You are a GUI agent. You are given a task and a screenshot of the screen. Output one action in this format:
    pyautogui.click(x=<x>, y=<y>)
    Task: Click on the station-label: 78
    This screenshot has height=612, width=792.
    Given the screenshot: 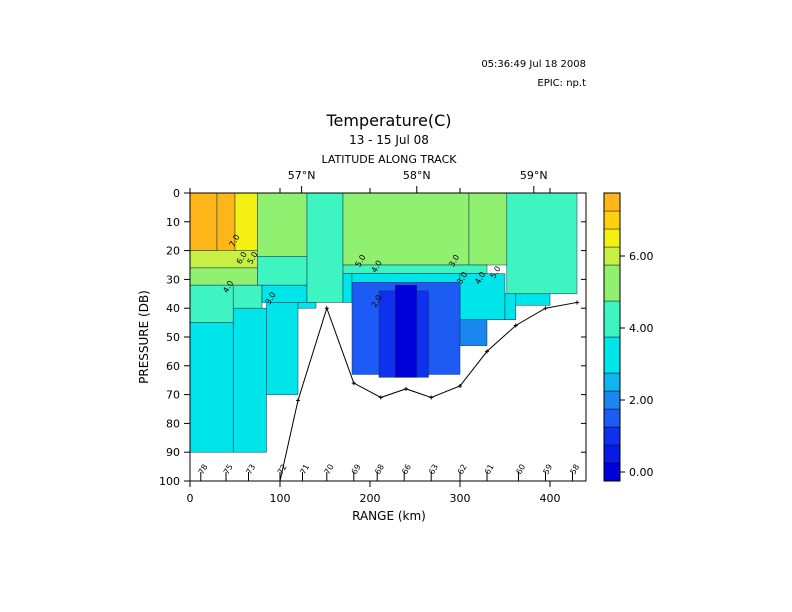 What is the action you would take?
    pyautogui.click(x=203, y=469)
    